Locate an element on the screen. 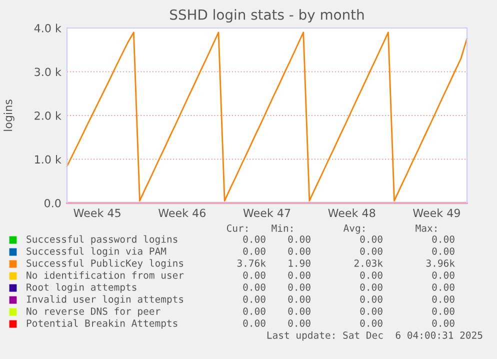  text: 3.76k is located at coordinates (251, 263).